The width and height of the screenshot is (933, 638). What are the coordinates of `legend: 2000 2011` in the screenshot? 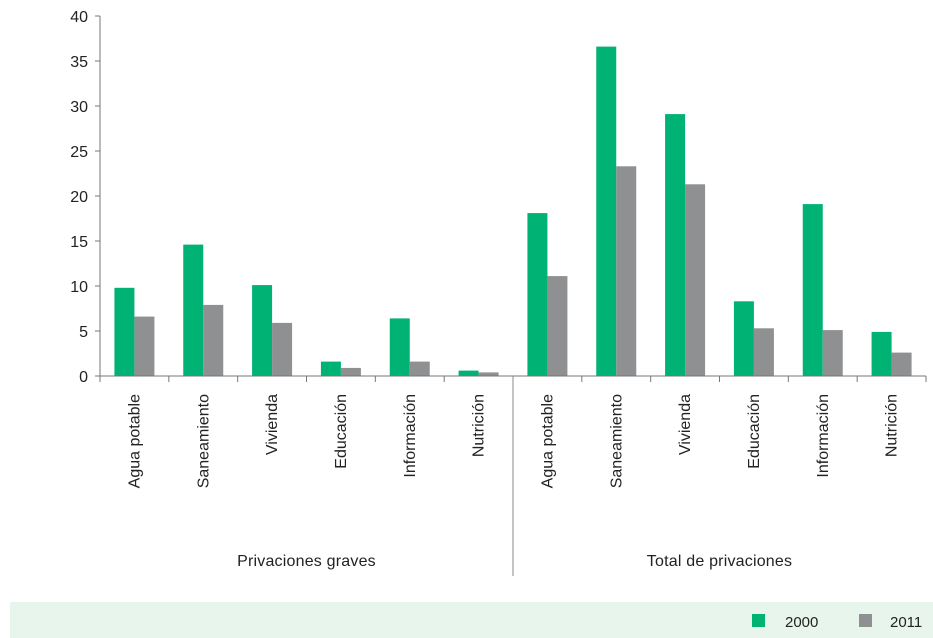 It's located at (471, 620).